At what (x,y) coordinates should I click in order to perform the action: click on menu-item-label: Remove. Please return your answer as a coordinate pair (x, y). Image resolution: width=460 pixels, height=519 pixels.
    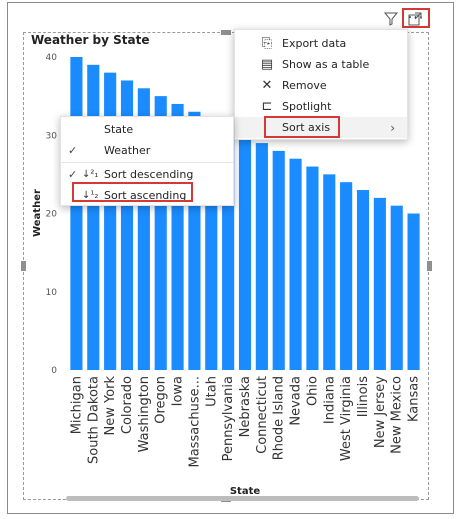
    Looking at the image, I should click on (304, 85).